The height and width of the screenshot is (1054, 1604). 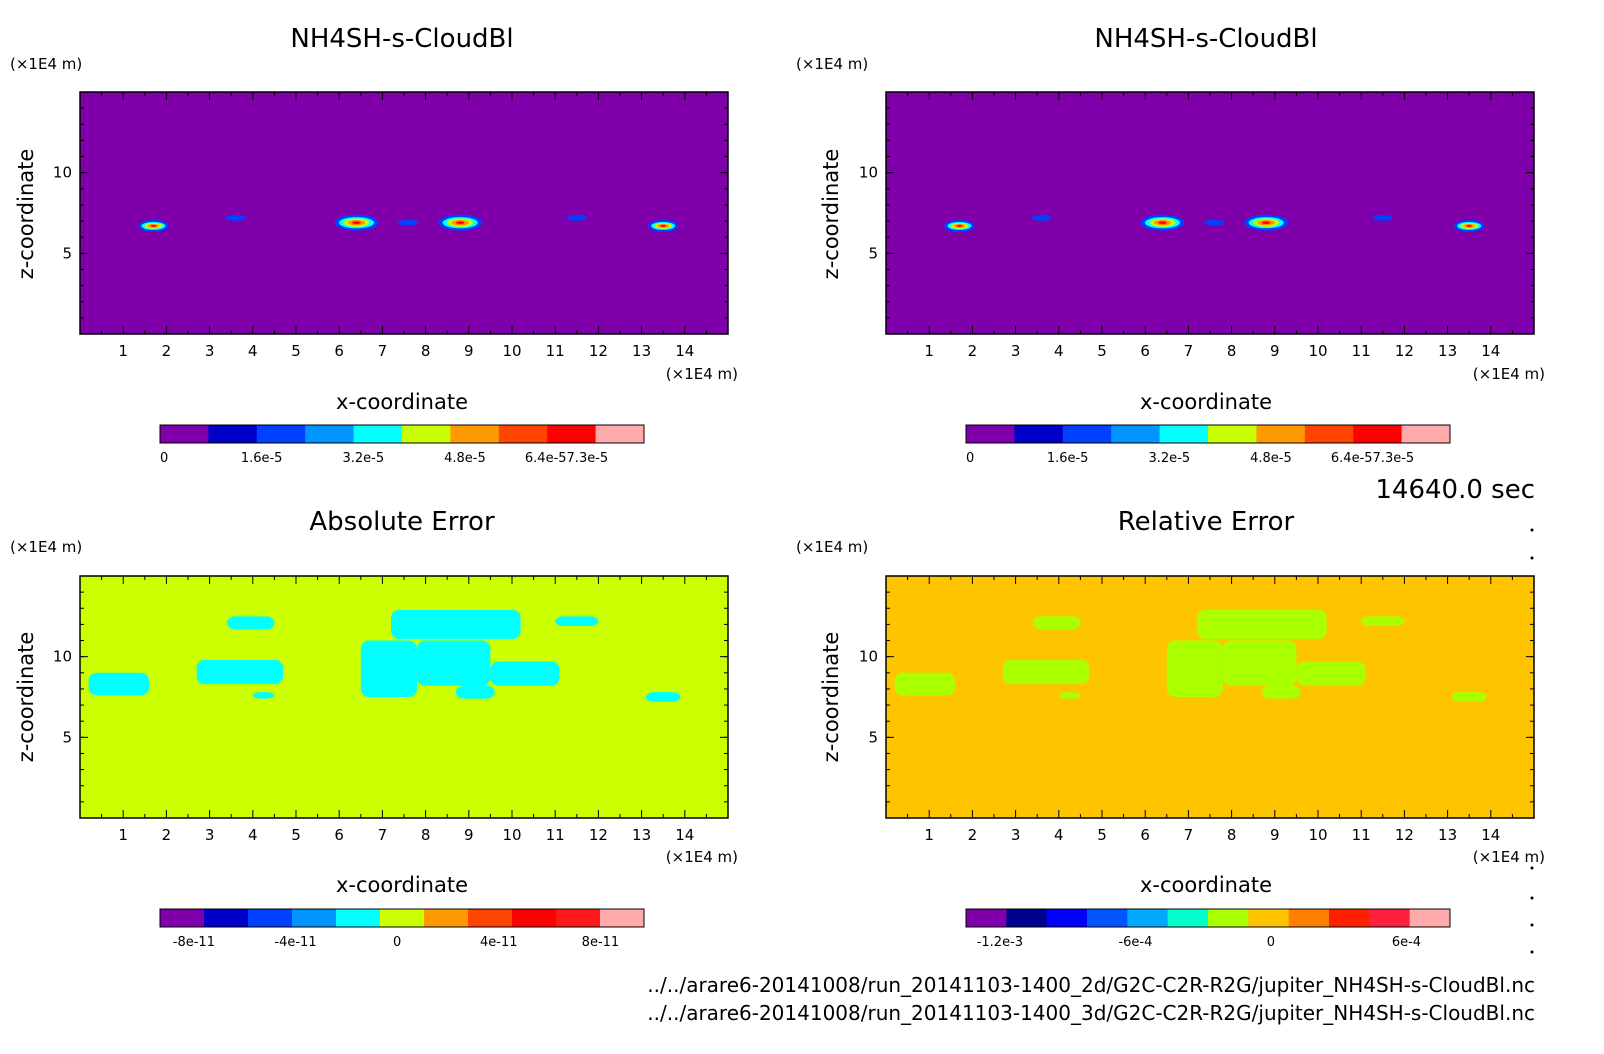 What do you see at coordinates (465, 458) in the screenshot?
I see `colorbar-label: 4.8e-5` at bounding box center [465, 458].